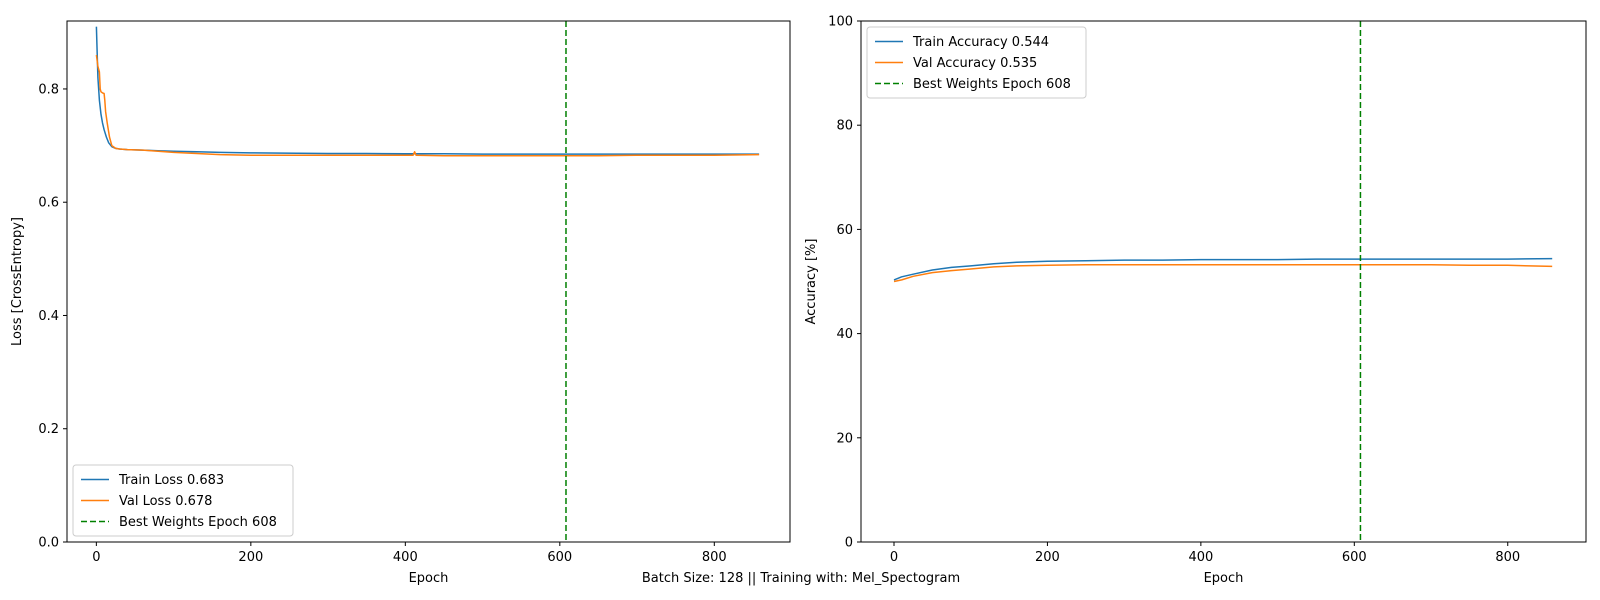 The image size is (1600, 600). What do you see at coordinates (844, 334) in the screenshot?
I see `y-tick-label: 40` at bounding box center [844, 334].